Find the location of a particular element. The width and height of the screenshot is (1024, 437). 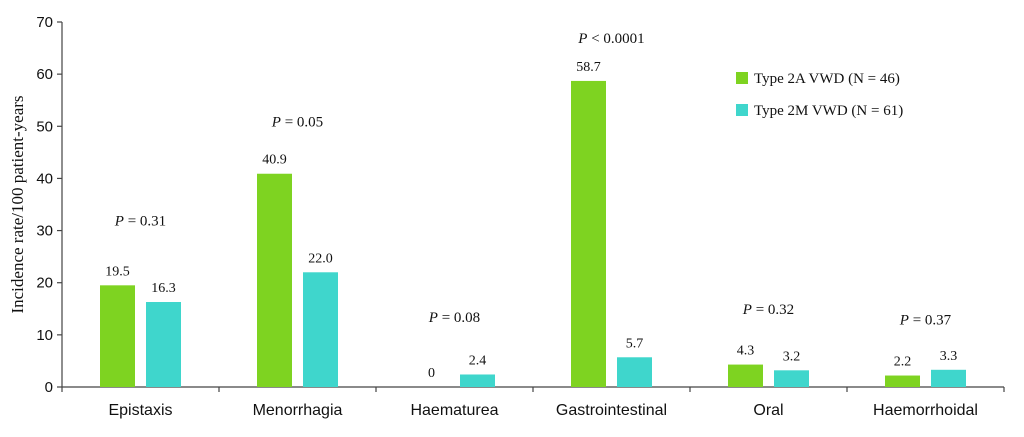

y-tick-label: 20 is located at coordinates (44, 283).